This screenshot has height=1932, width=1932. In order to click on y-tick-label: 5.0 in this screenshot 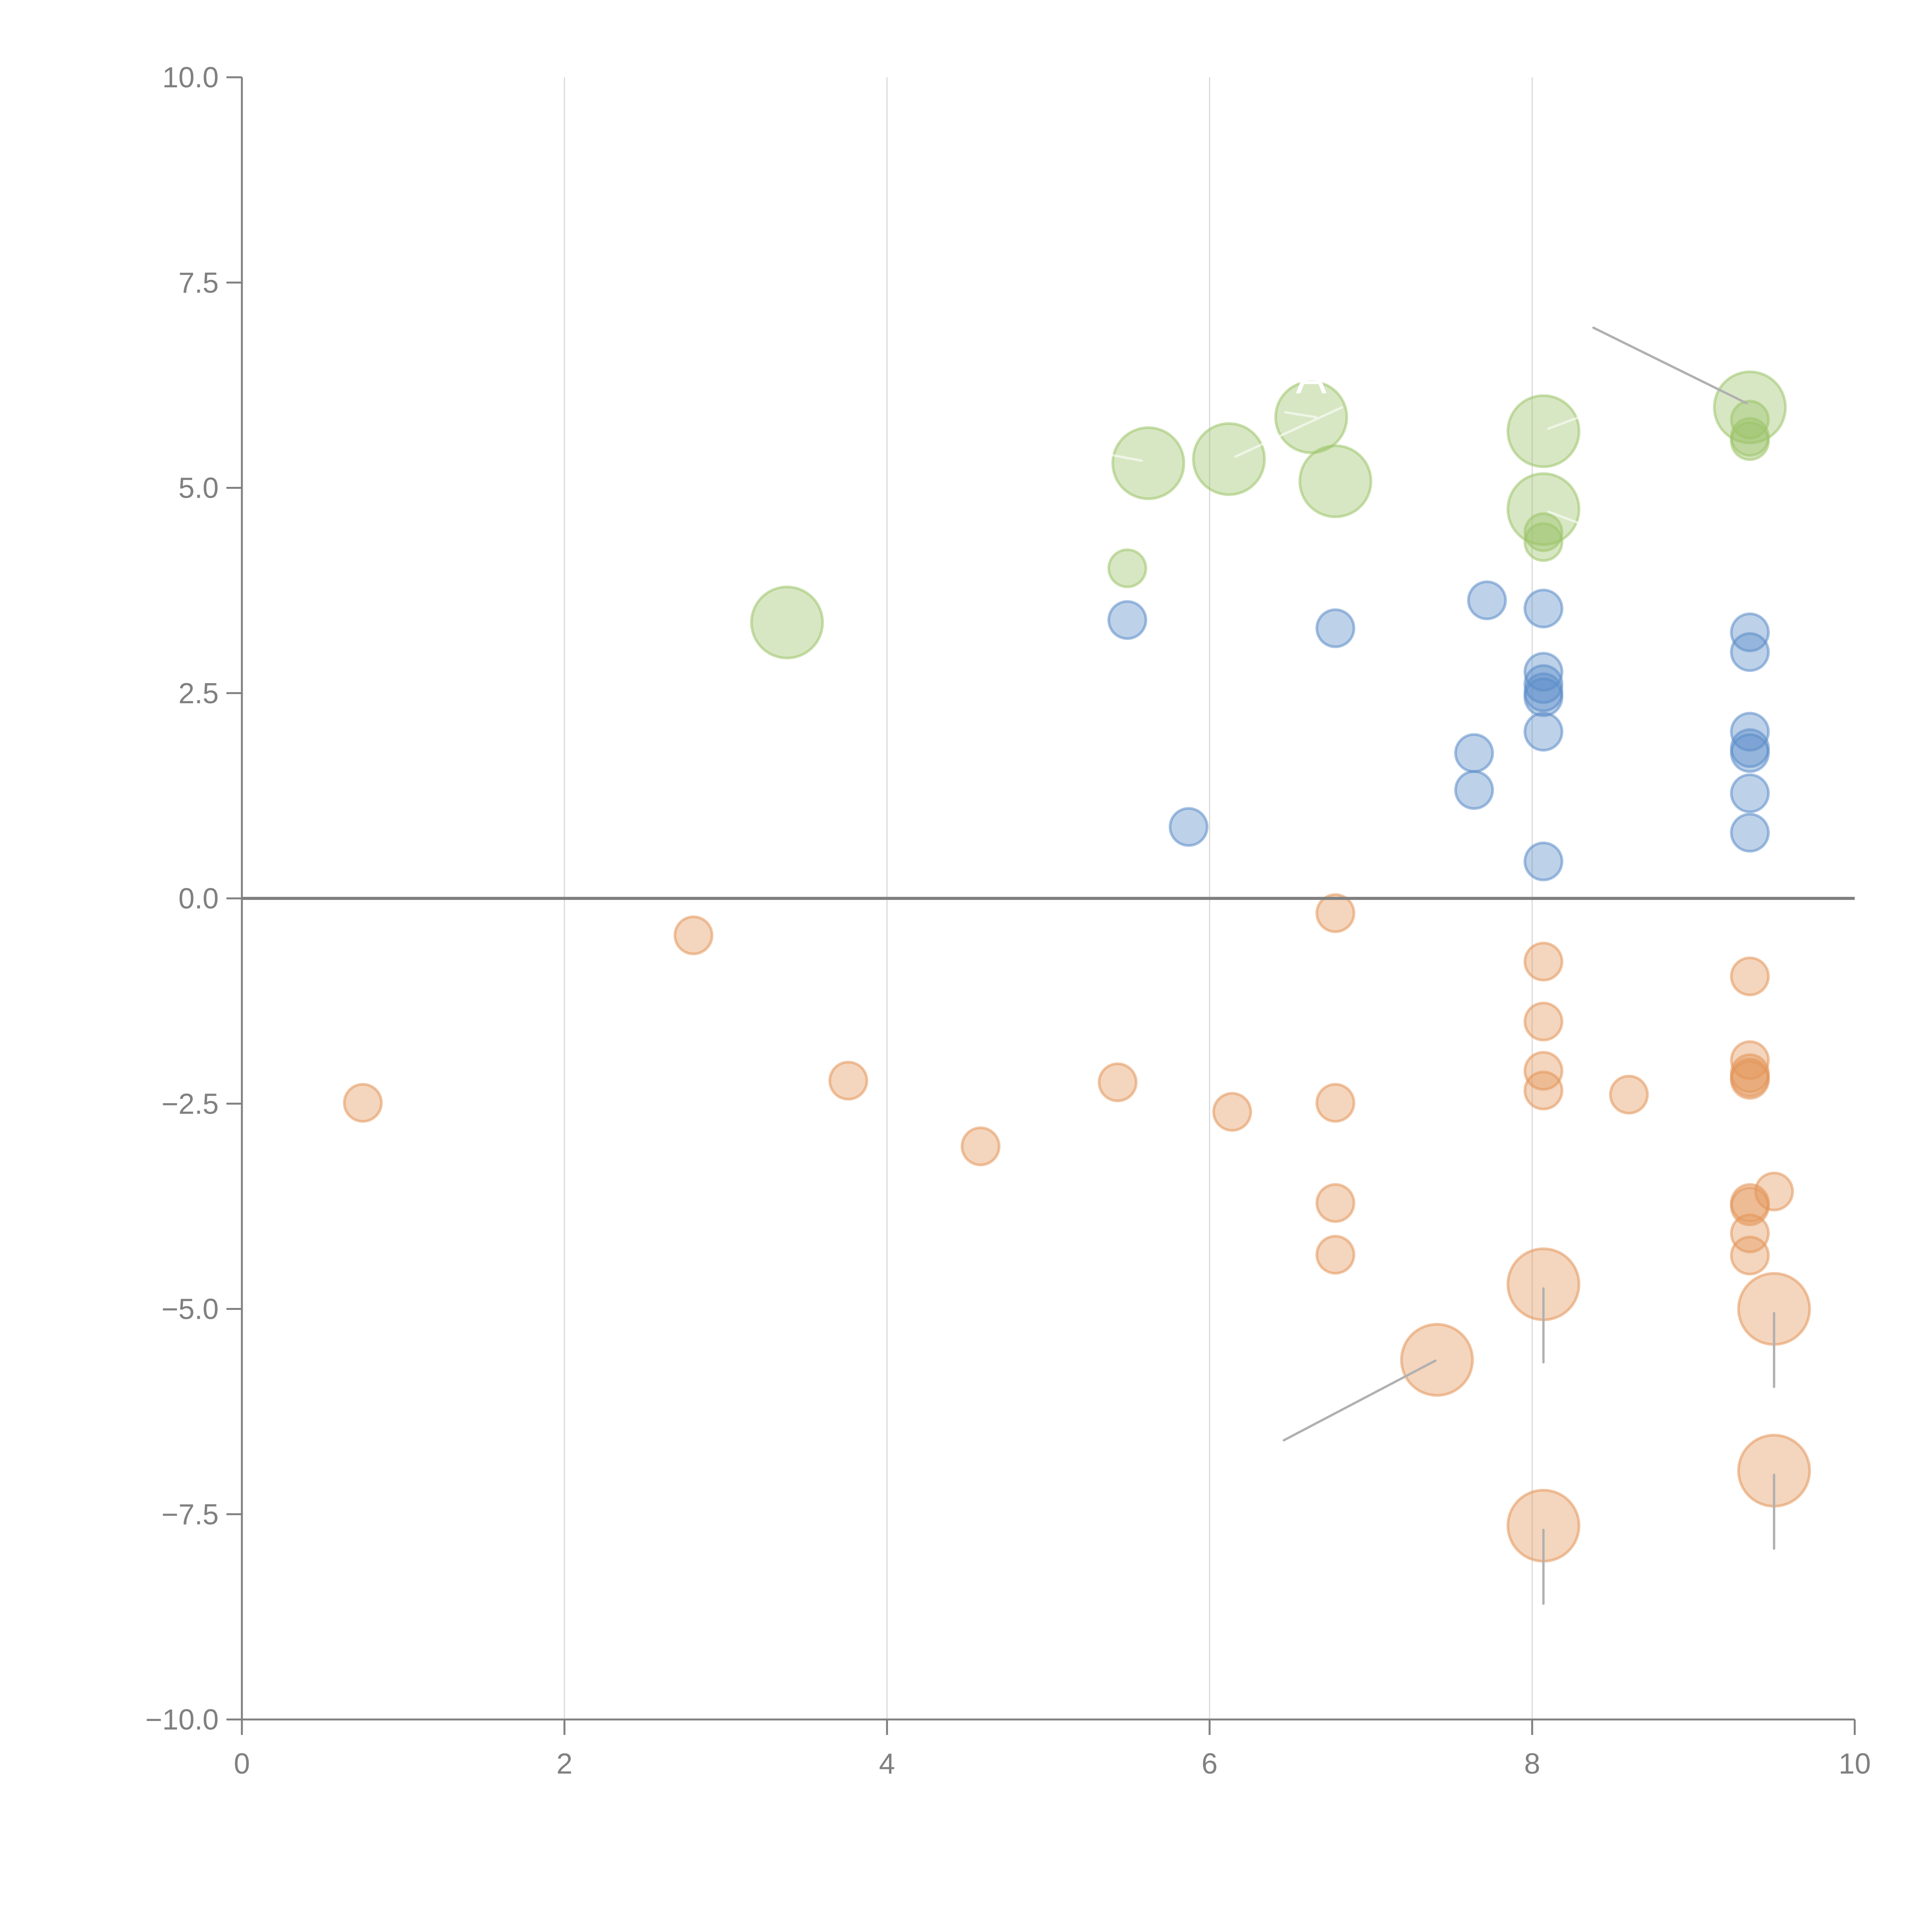, I will do `click(199, 488)`.